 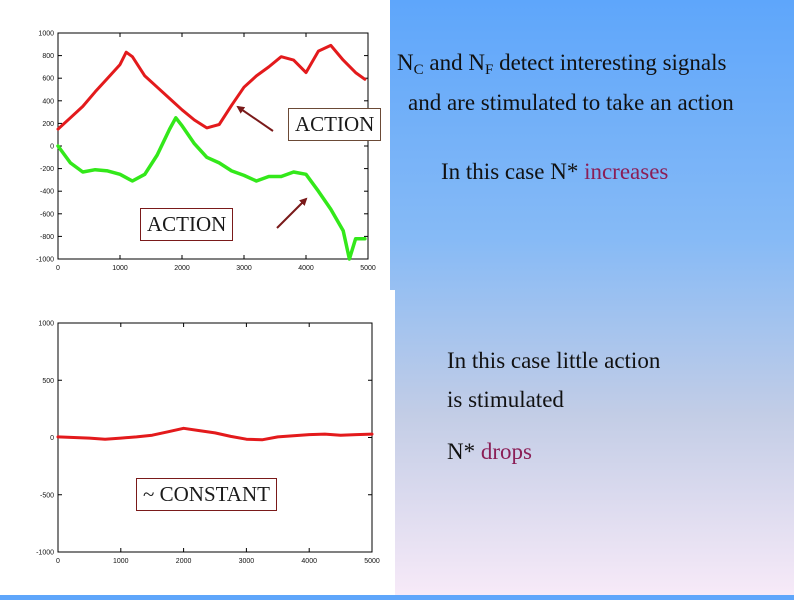 What do you see at coordinates (48, 101) in the screenshot?
I see `top-ytick-label: 400` at bounding box center [48, 101].